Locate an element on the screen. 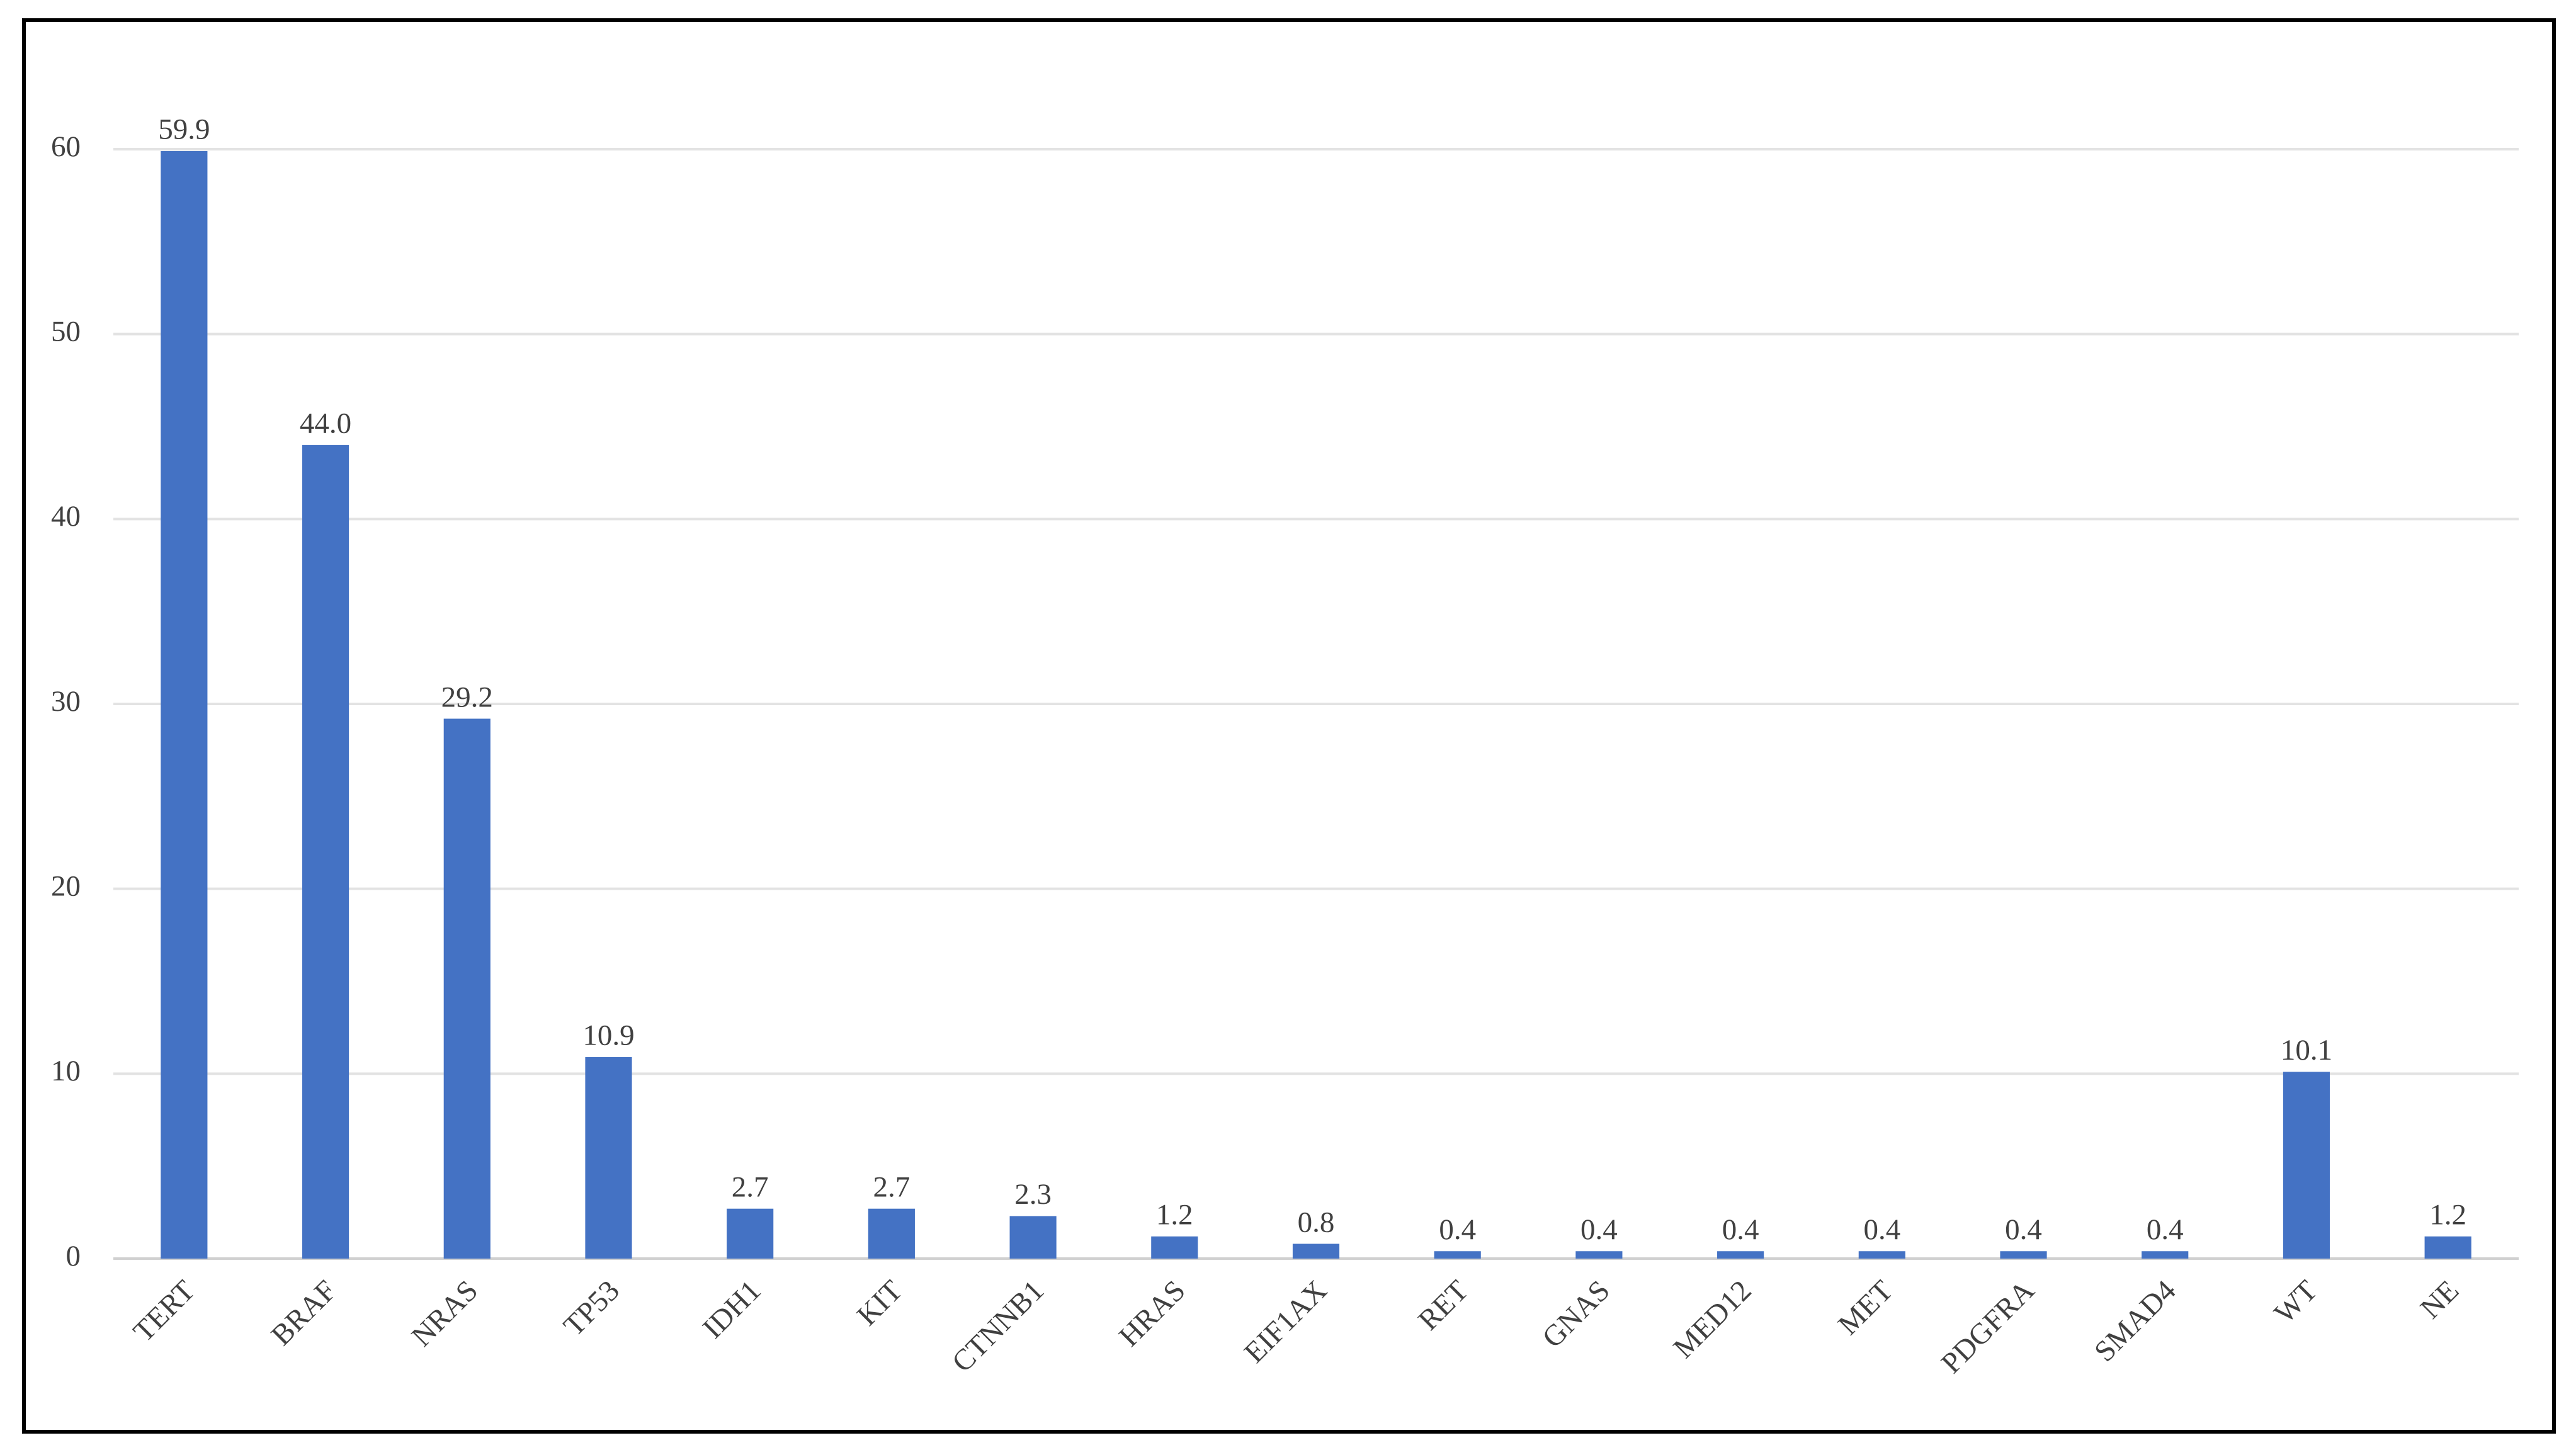 This screenshot has width=2576, height=1450. x-tick-label: HRAS is located at coordinates (1152, 1313).